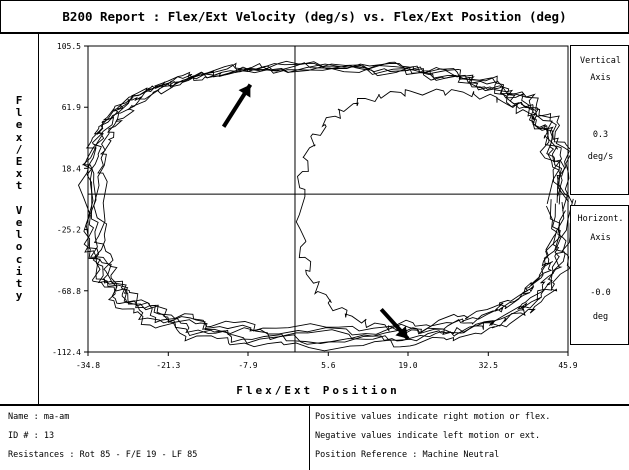  What do you see at coordinates (407, 455) in the screenshot?
I see `note-reference: Position Reference : Machine Neutral` at bounding box center [407, 455].